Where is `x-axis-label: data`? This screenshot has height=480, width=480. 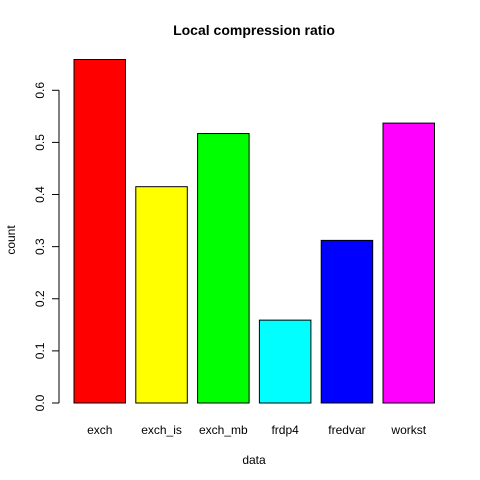 x-axis-label: data is located at coordinates (254, 460).